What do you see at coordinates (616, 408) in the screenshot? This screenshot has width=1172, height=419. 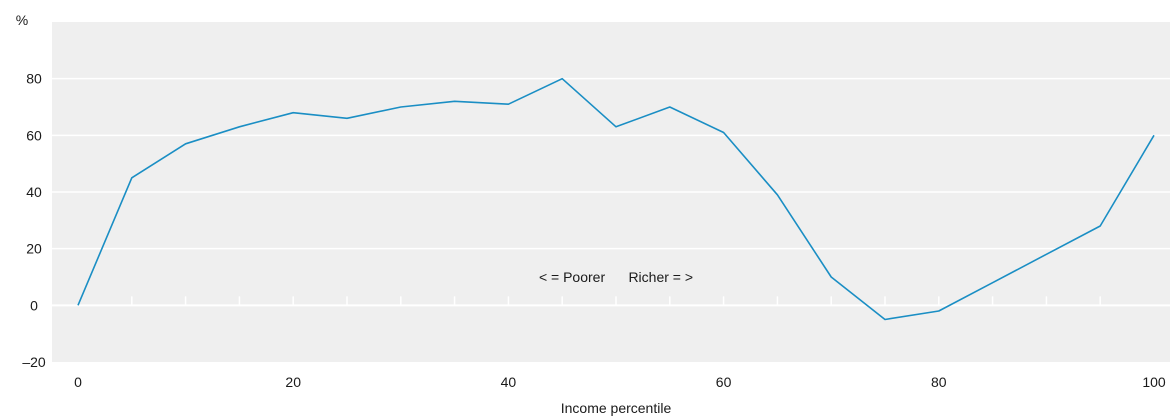 I see `x-axis-label: Income percentile` at bounding box center [616, 408].